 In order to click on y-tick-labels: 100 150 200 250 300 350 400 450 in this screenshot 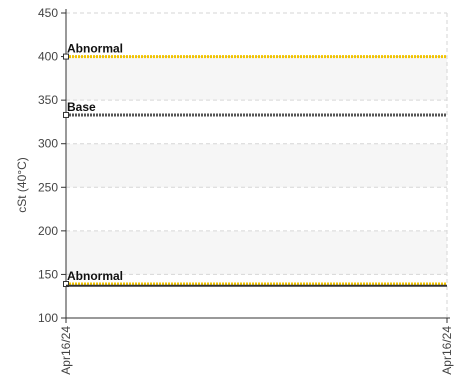, I will do `click(48, 165)`.